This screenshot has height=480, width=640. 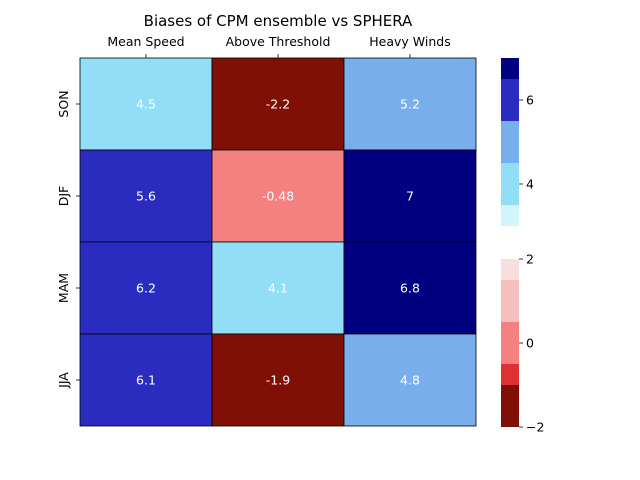 I want to click on x-axis: Mean Speed Above Threshold Heavy Winds, so click(x=279, y=46).